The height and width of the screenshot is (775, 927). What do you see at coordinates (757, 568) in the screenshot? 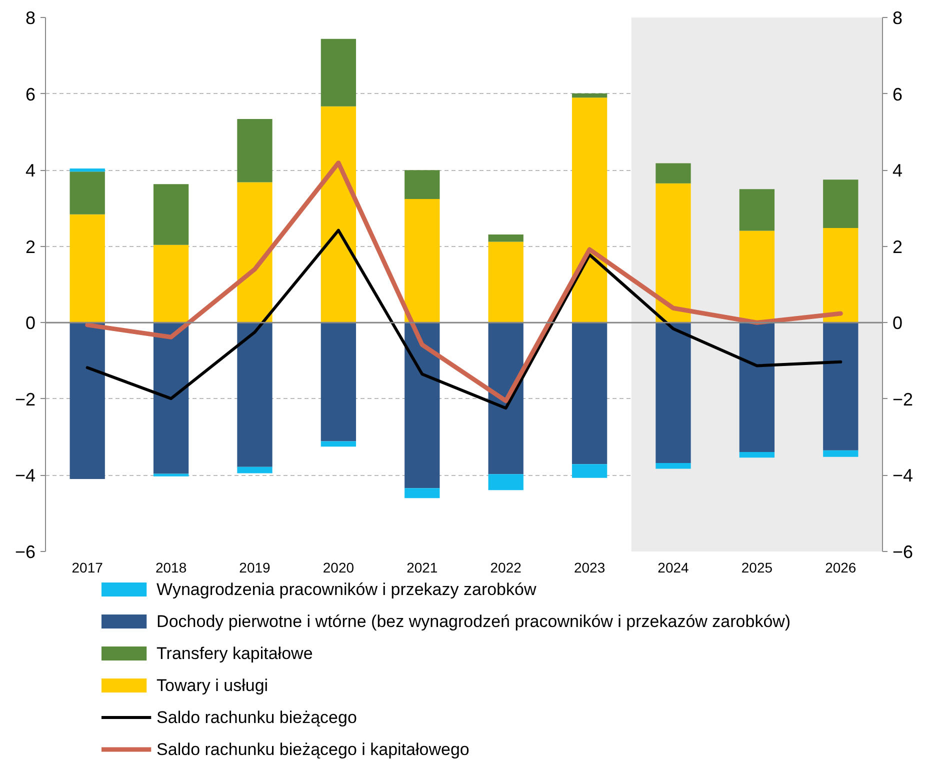
I see `x-tick-label: 2025` at bounding box center [757, 568].